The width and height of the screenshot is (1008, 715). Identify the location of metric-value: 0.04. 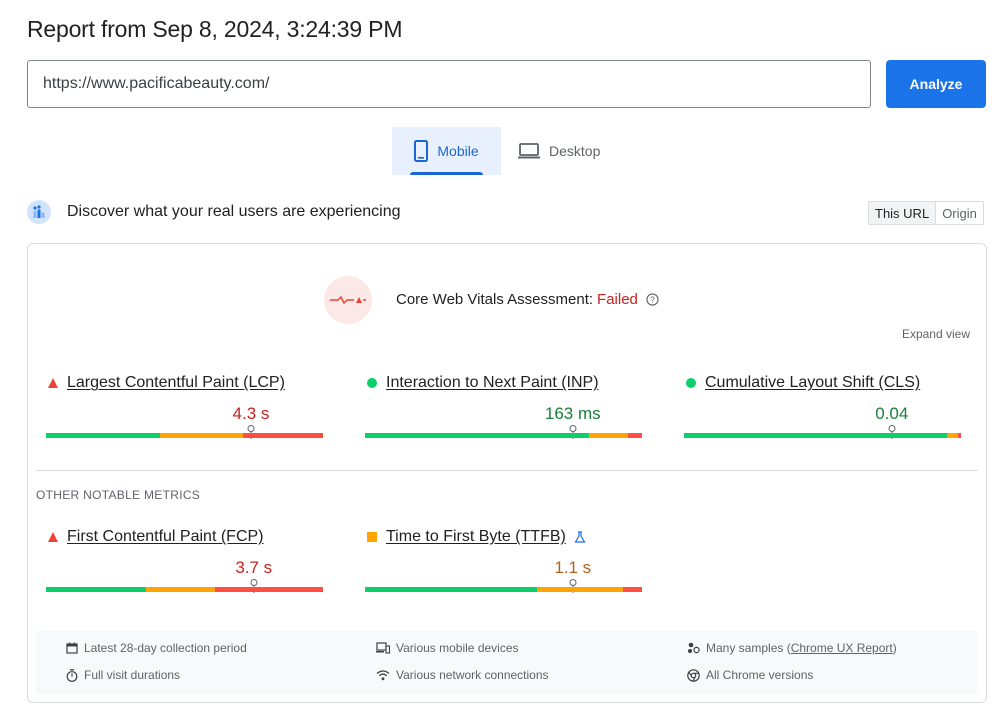
(892, 413).